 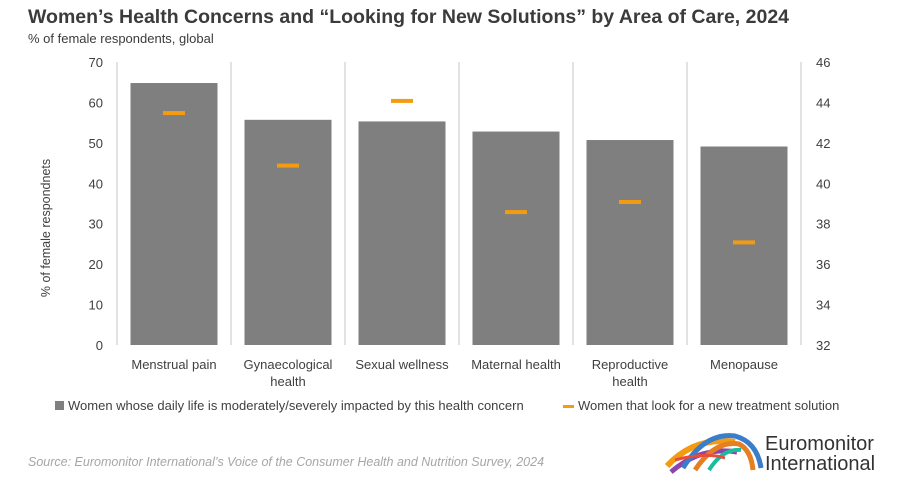 I want to click on x-tick-label: Maternal health, so click(x=516, y=364).